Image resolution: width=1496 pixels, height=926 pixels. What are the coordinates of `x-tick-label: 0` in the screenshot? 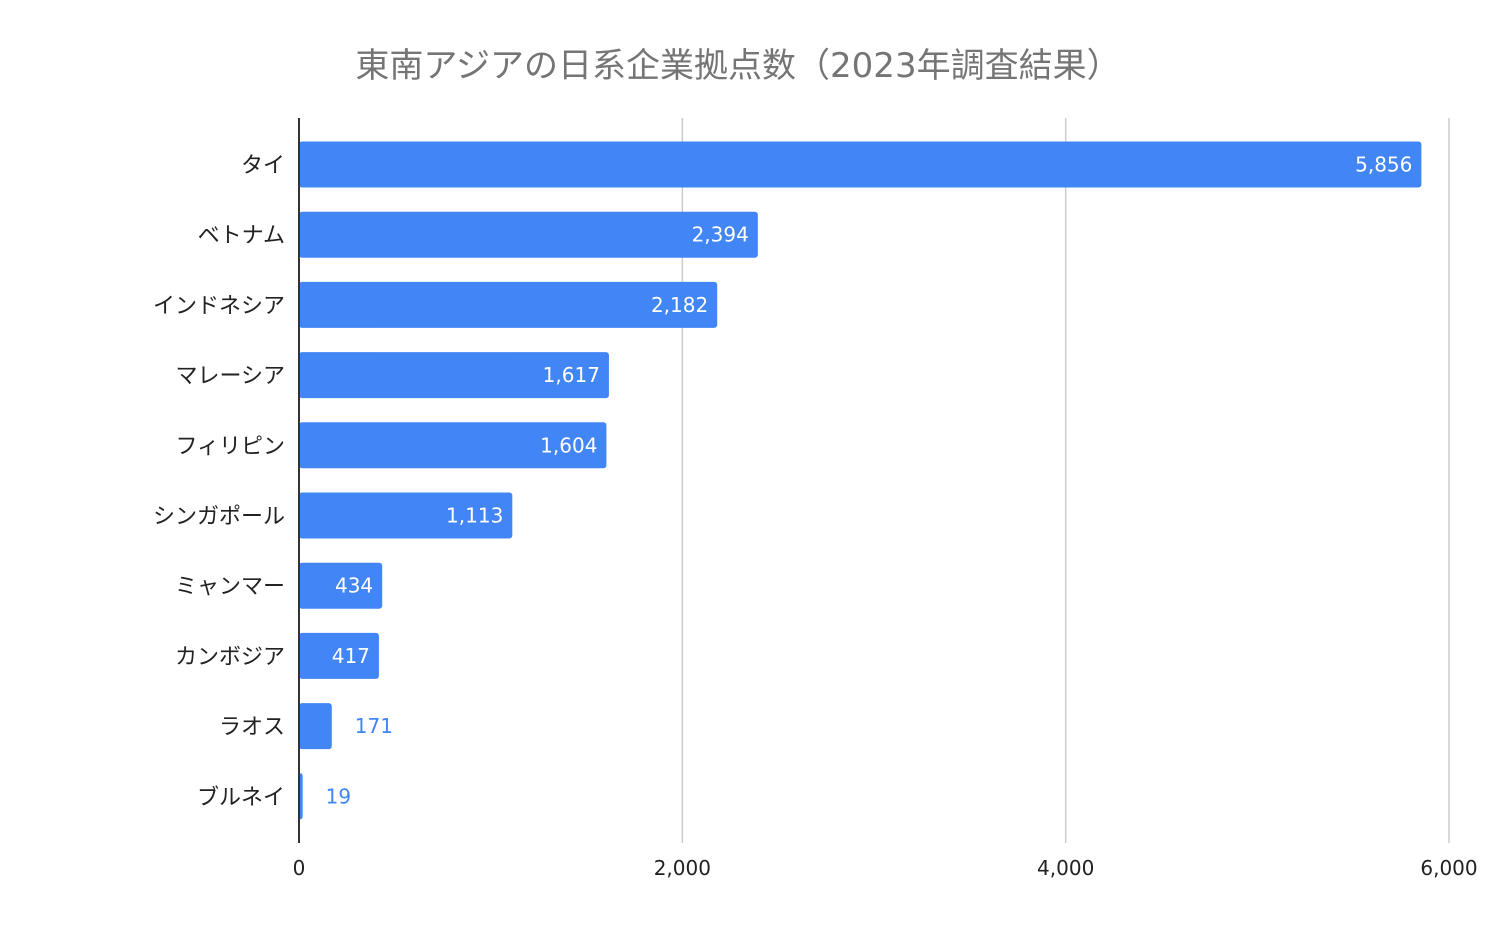 It's located at (299, 868).